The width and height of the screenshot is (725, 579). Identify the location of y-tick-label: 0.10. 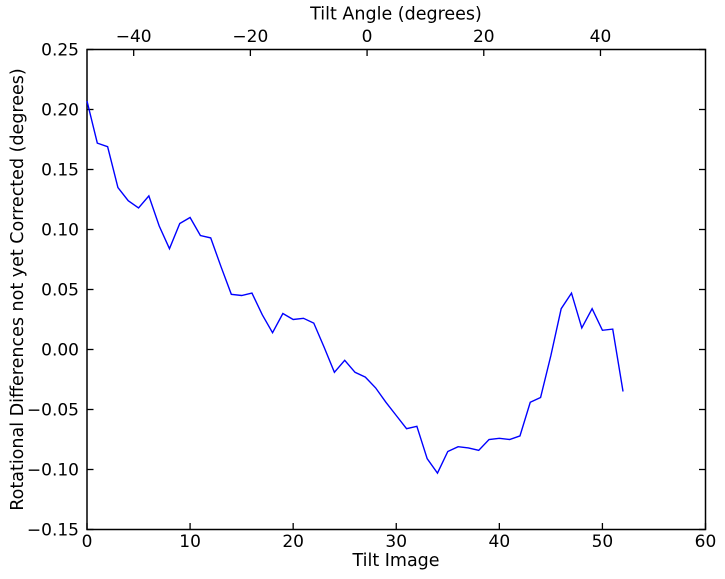
(60, 231).